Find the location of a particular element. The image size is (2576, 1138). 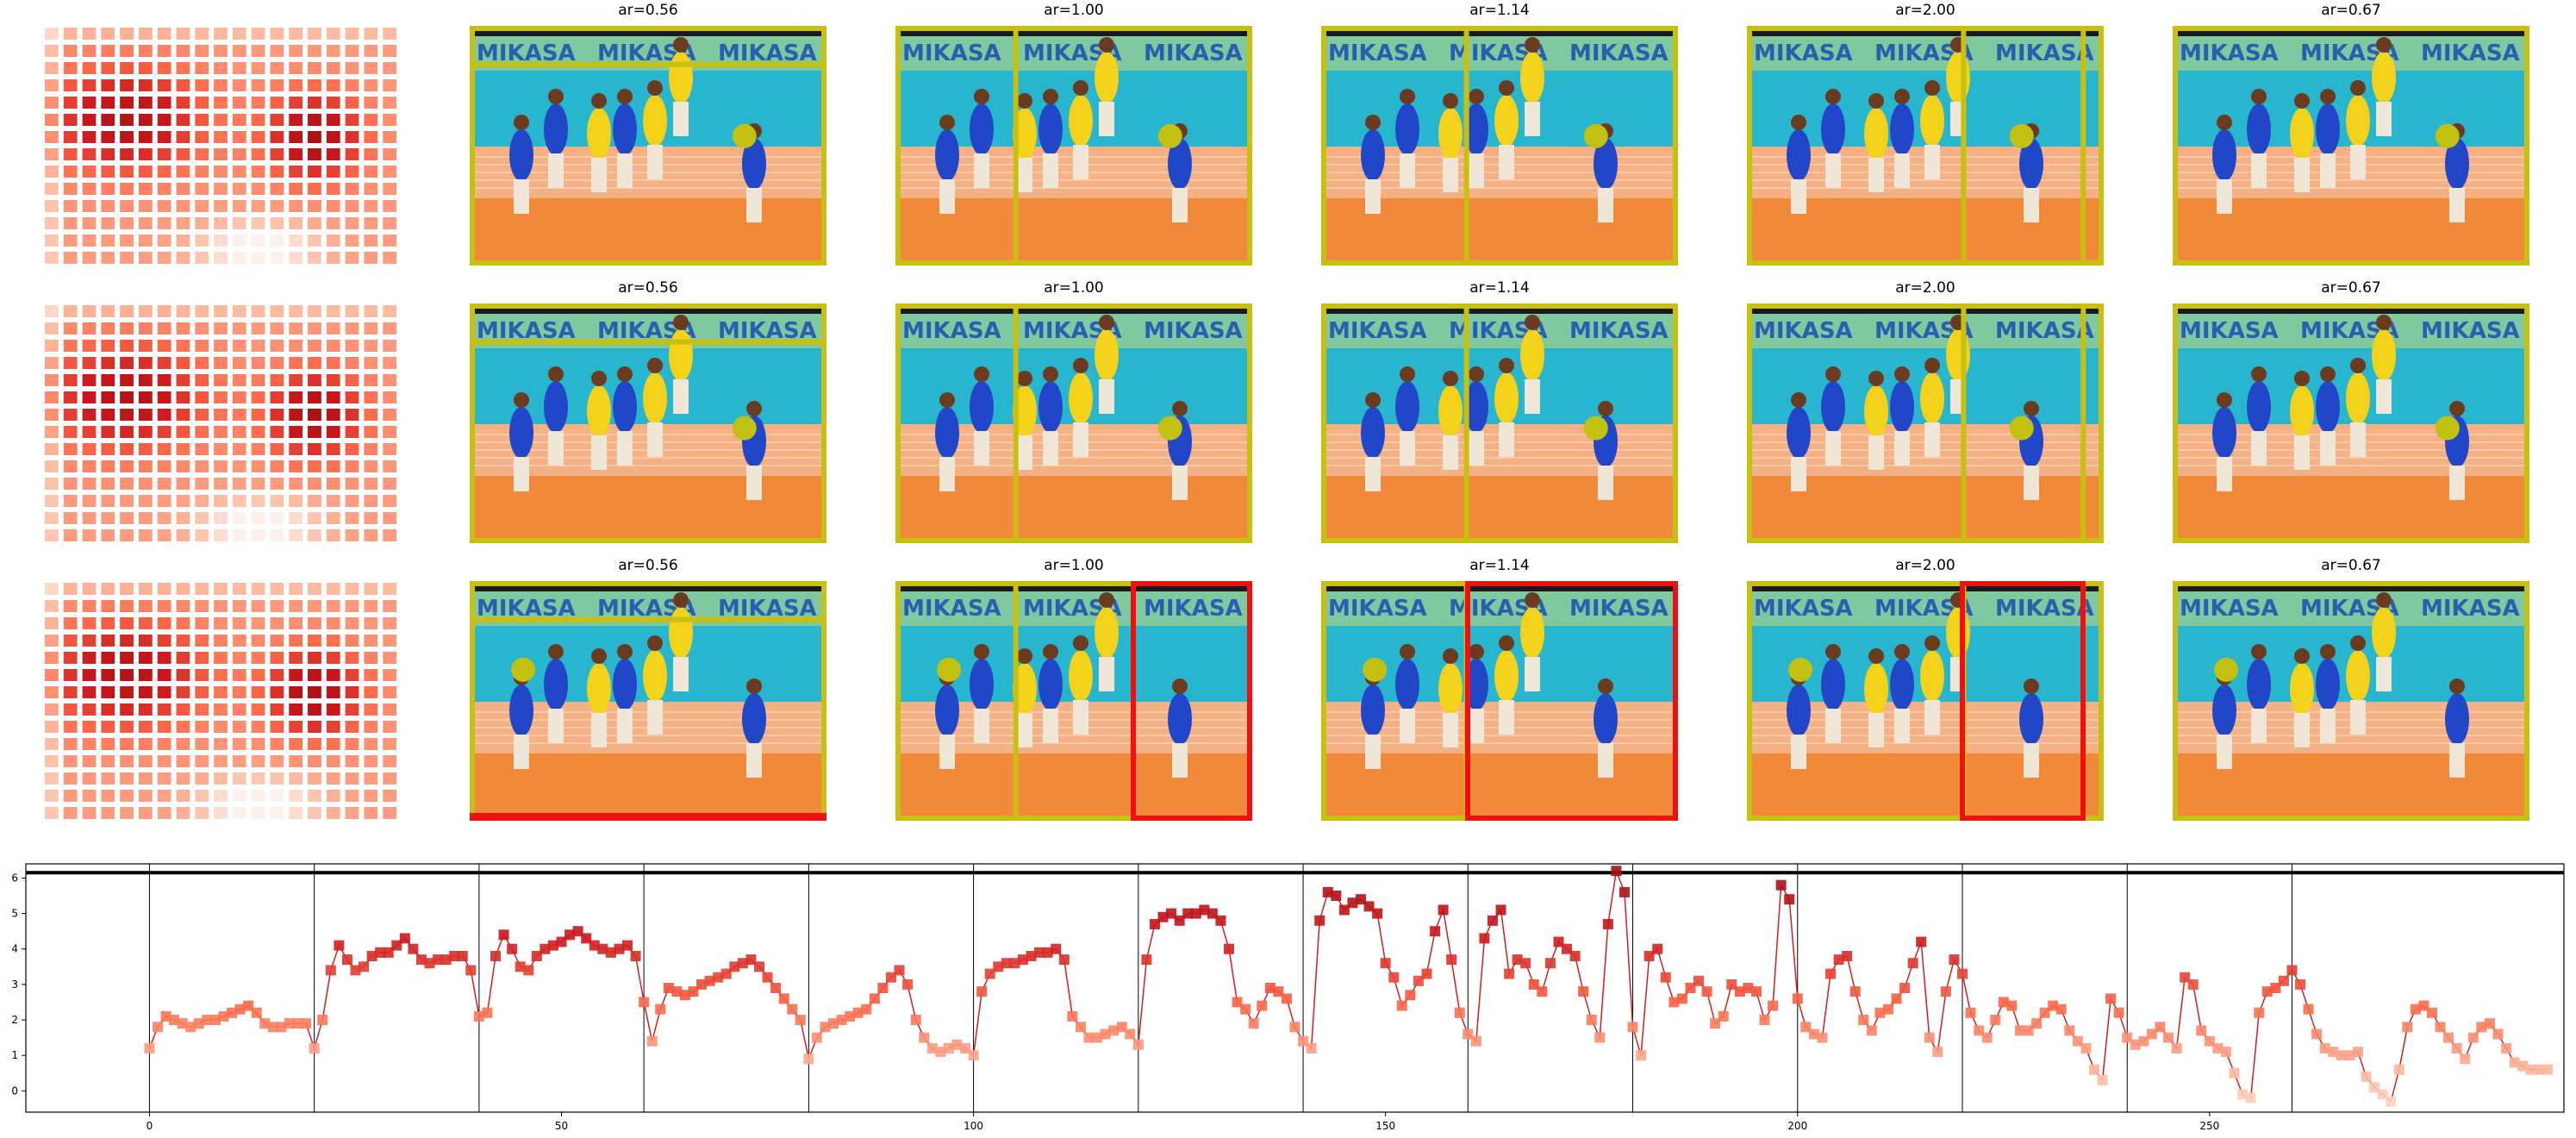

image-panel: ar=0.67 MIKASA MIKASA MIKASA is located at coordinates (2351, 134).